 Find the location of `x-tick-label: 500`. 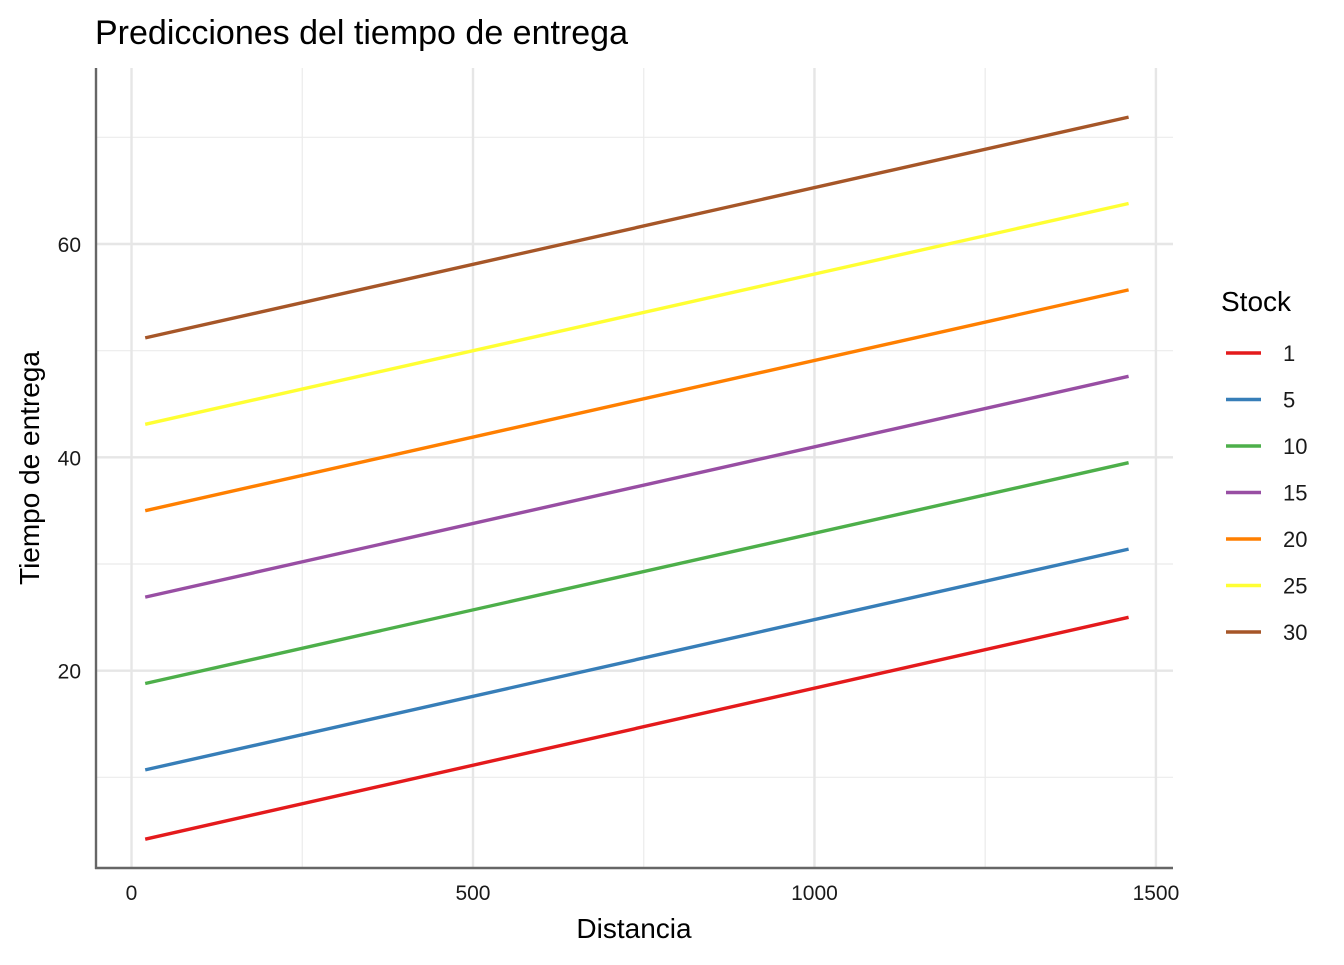

x-tick-label: 500 is located at coordinates (472, 893).